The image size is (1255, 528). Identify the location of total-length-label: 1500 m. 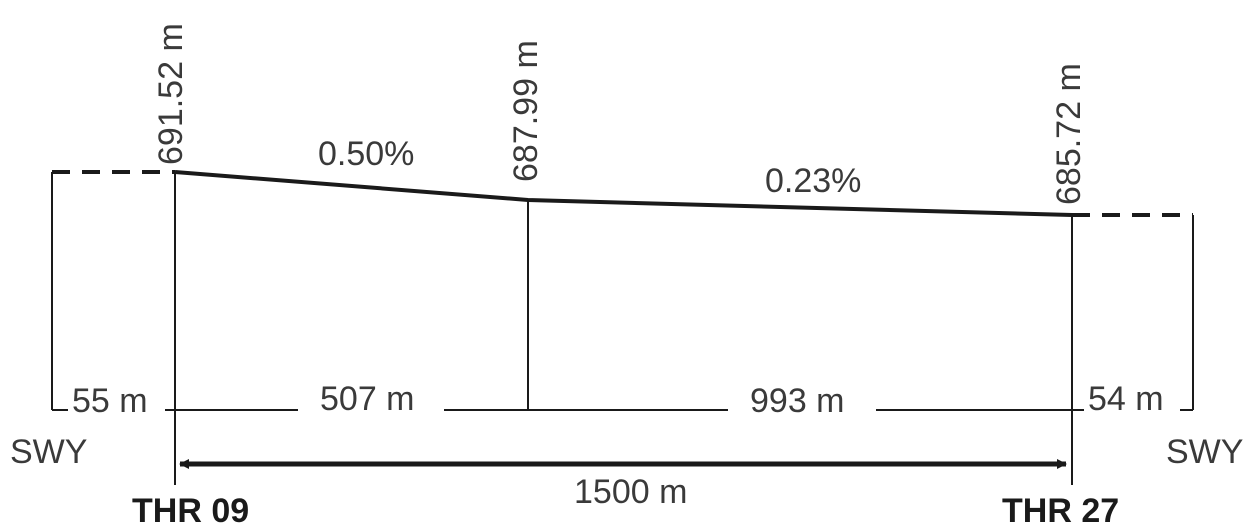
(630, 492).